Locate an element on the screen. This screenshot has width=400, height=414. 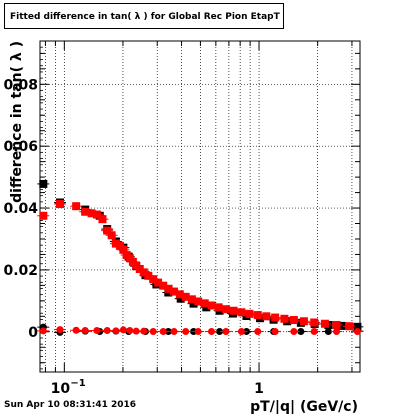
x-tick-exponent: −1 is located at coordinates (77, 383).